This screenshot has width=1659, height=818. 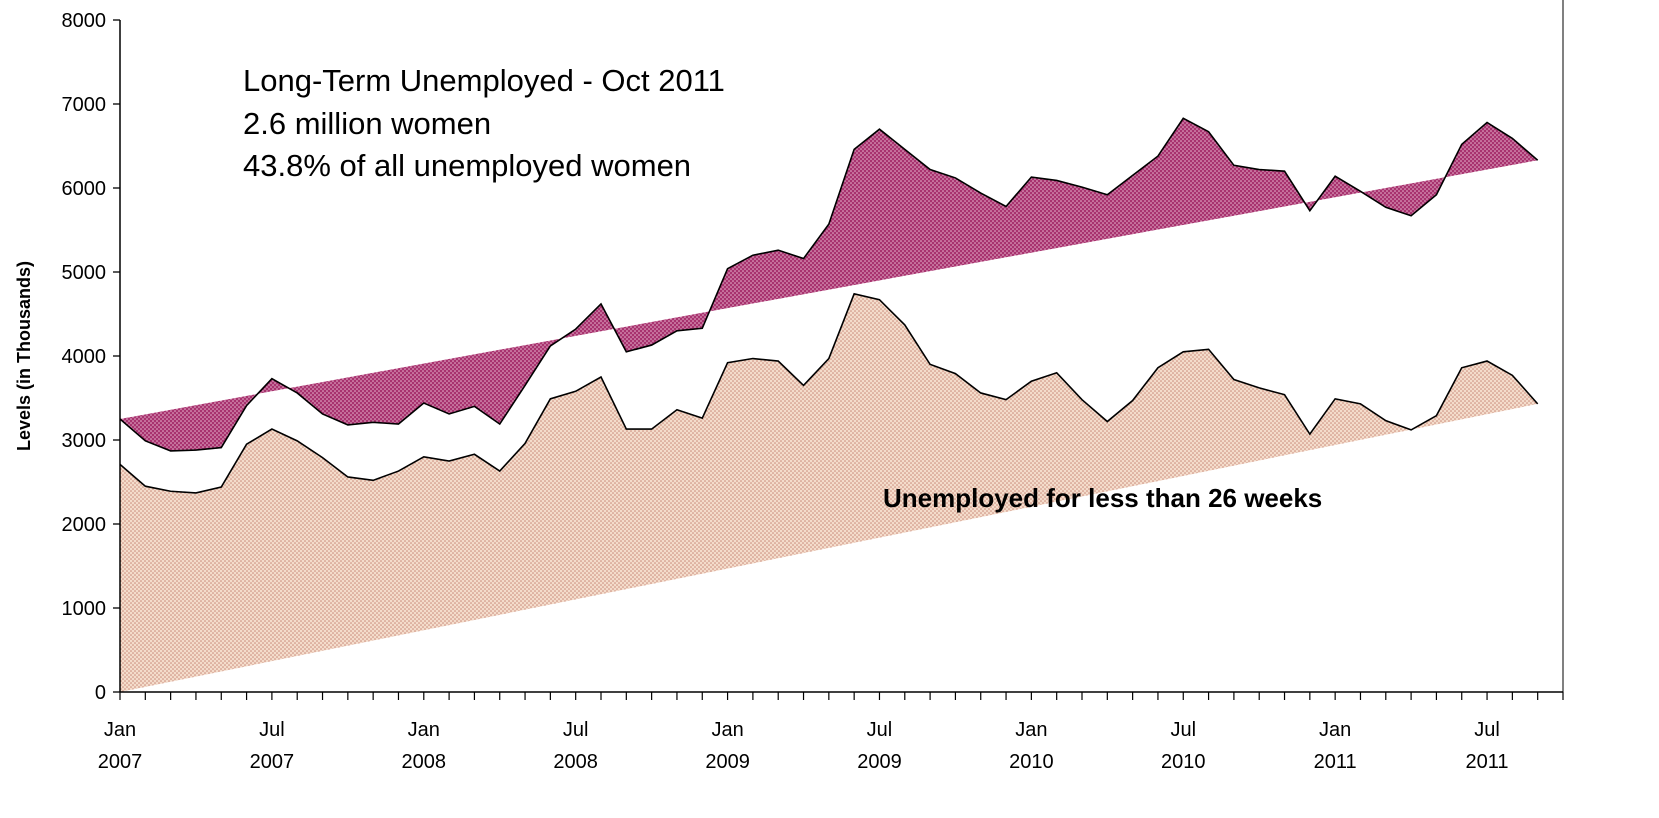 What do you see at coordinates (484, 80) in the screenshot?
I see `annotation-line-1: Long-Term Unemployed - Oct 2011` at bounding box center [484, 80].